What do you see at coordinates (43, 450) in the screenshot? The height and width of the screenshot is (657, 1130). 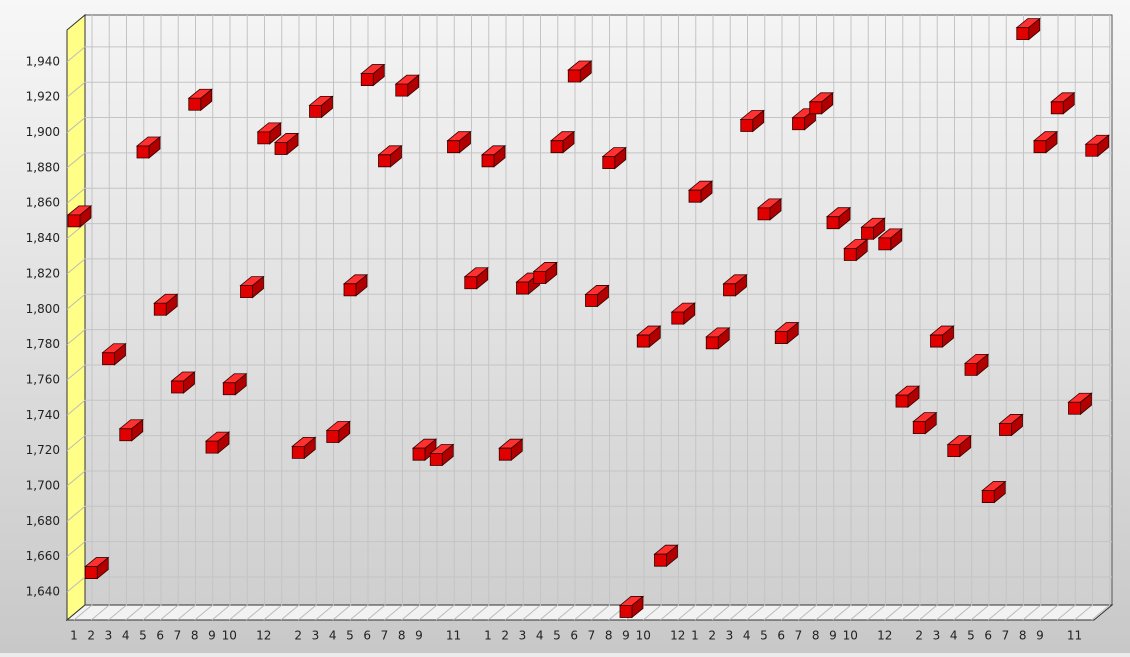 I see `y-tick-label: 1,720` at bounding box center [43, 450].